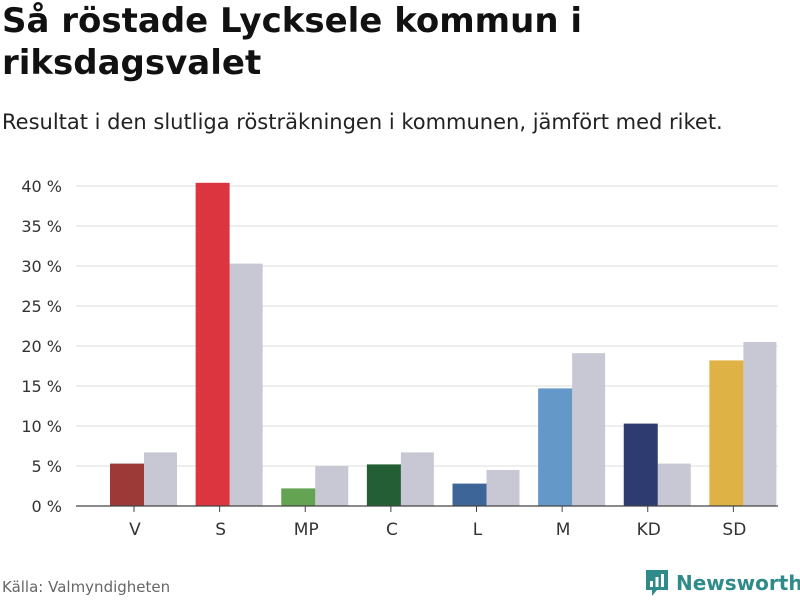 This screenshot has width=800, height=600. Describe the element at coordinates (41, 426) in the screenshot. I see `y-tick-label: 10 %` at that location.